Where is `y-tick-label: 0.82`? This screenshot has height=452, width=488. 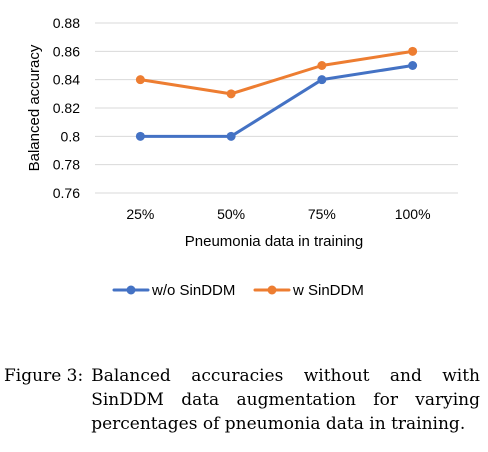
y-tick-label: 0.82 is located at coordinates (66, 108).